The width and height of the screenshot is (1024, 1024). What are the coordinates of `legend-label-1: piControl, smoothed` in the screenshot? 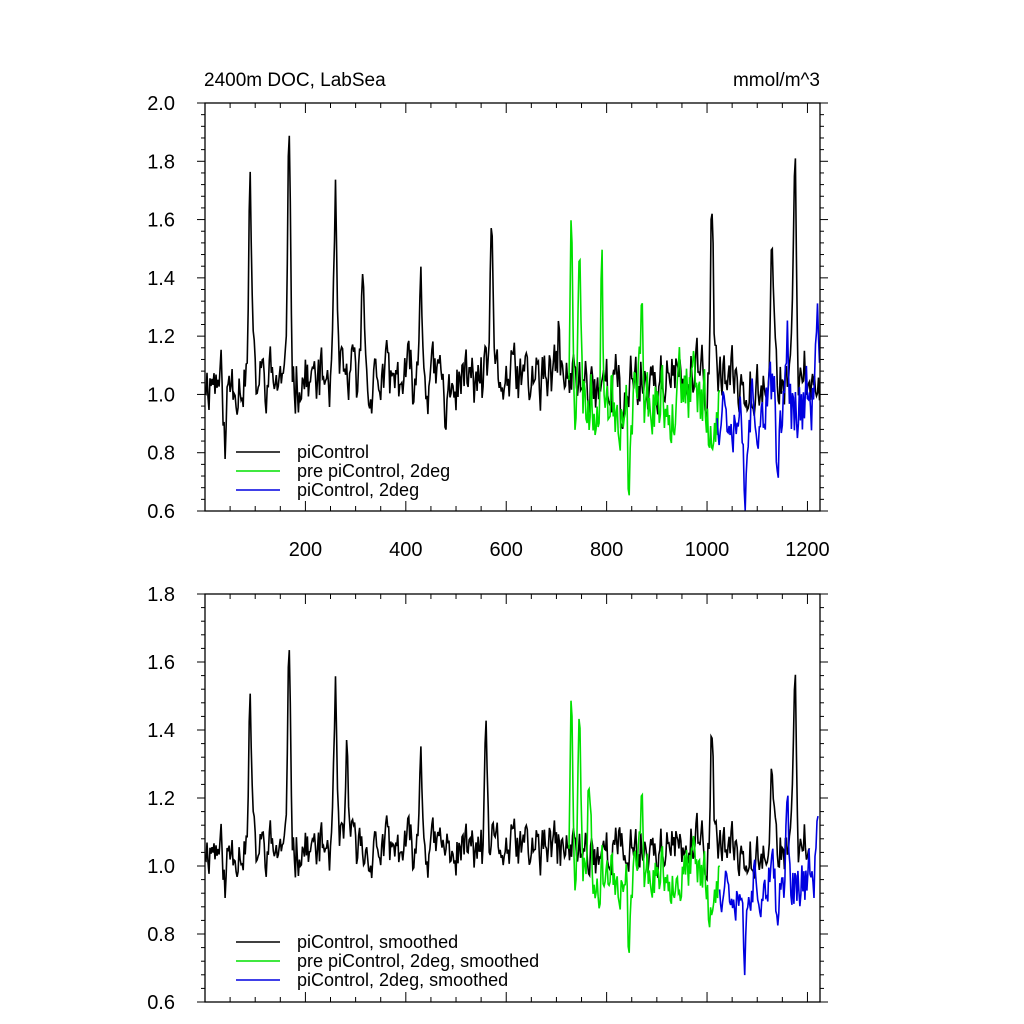 It's located at (377, 942).